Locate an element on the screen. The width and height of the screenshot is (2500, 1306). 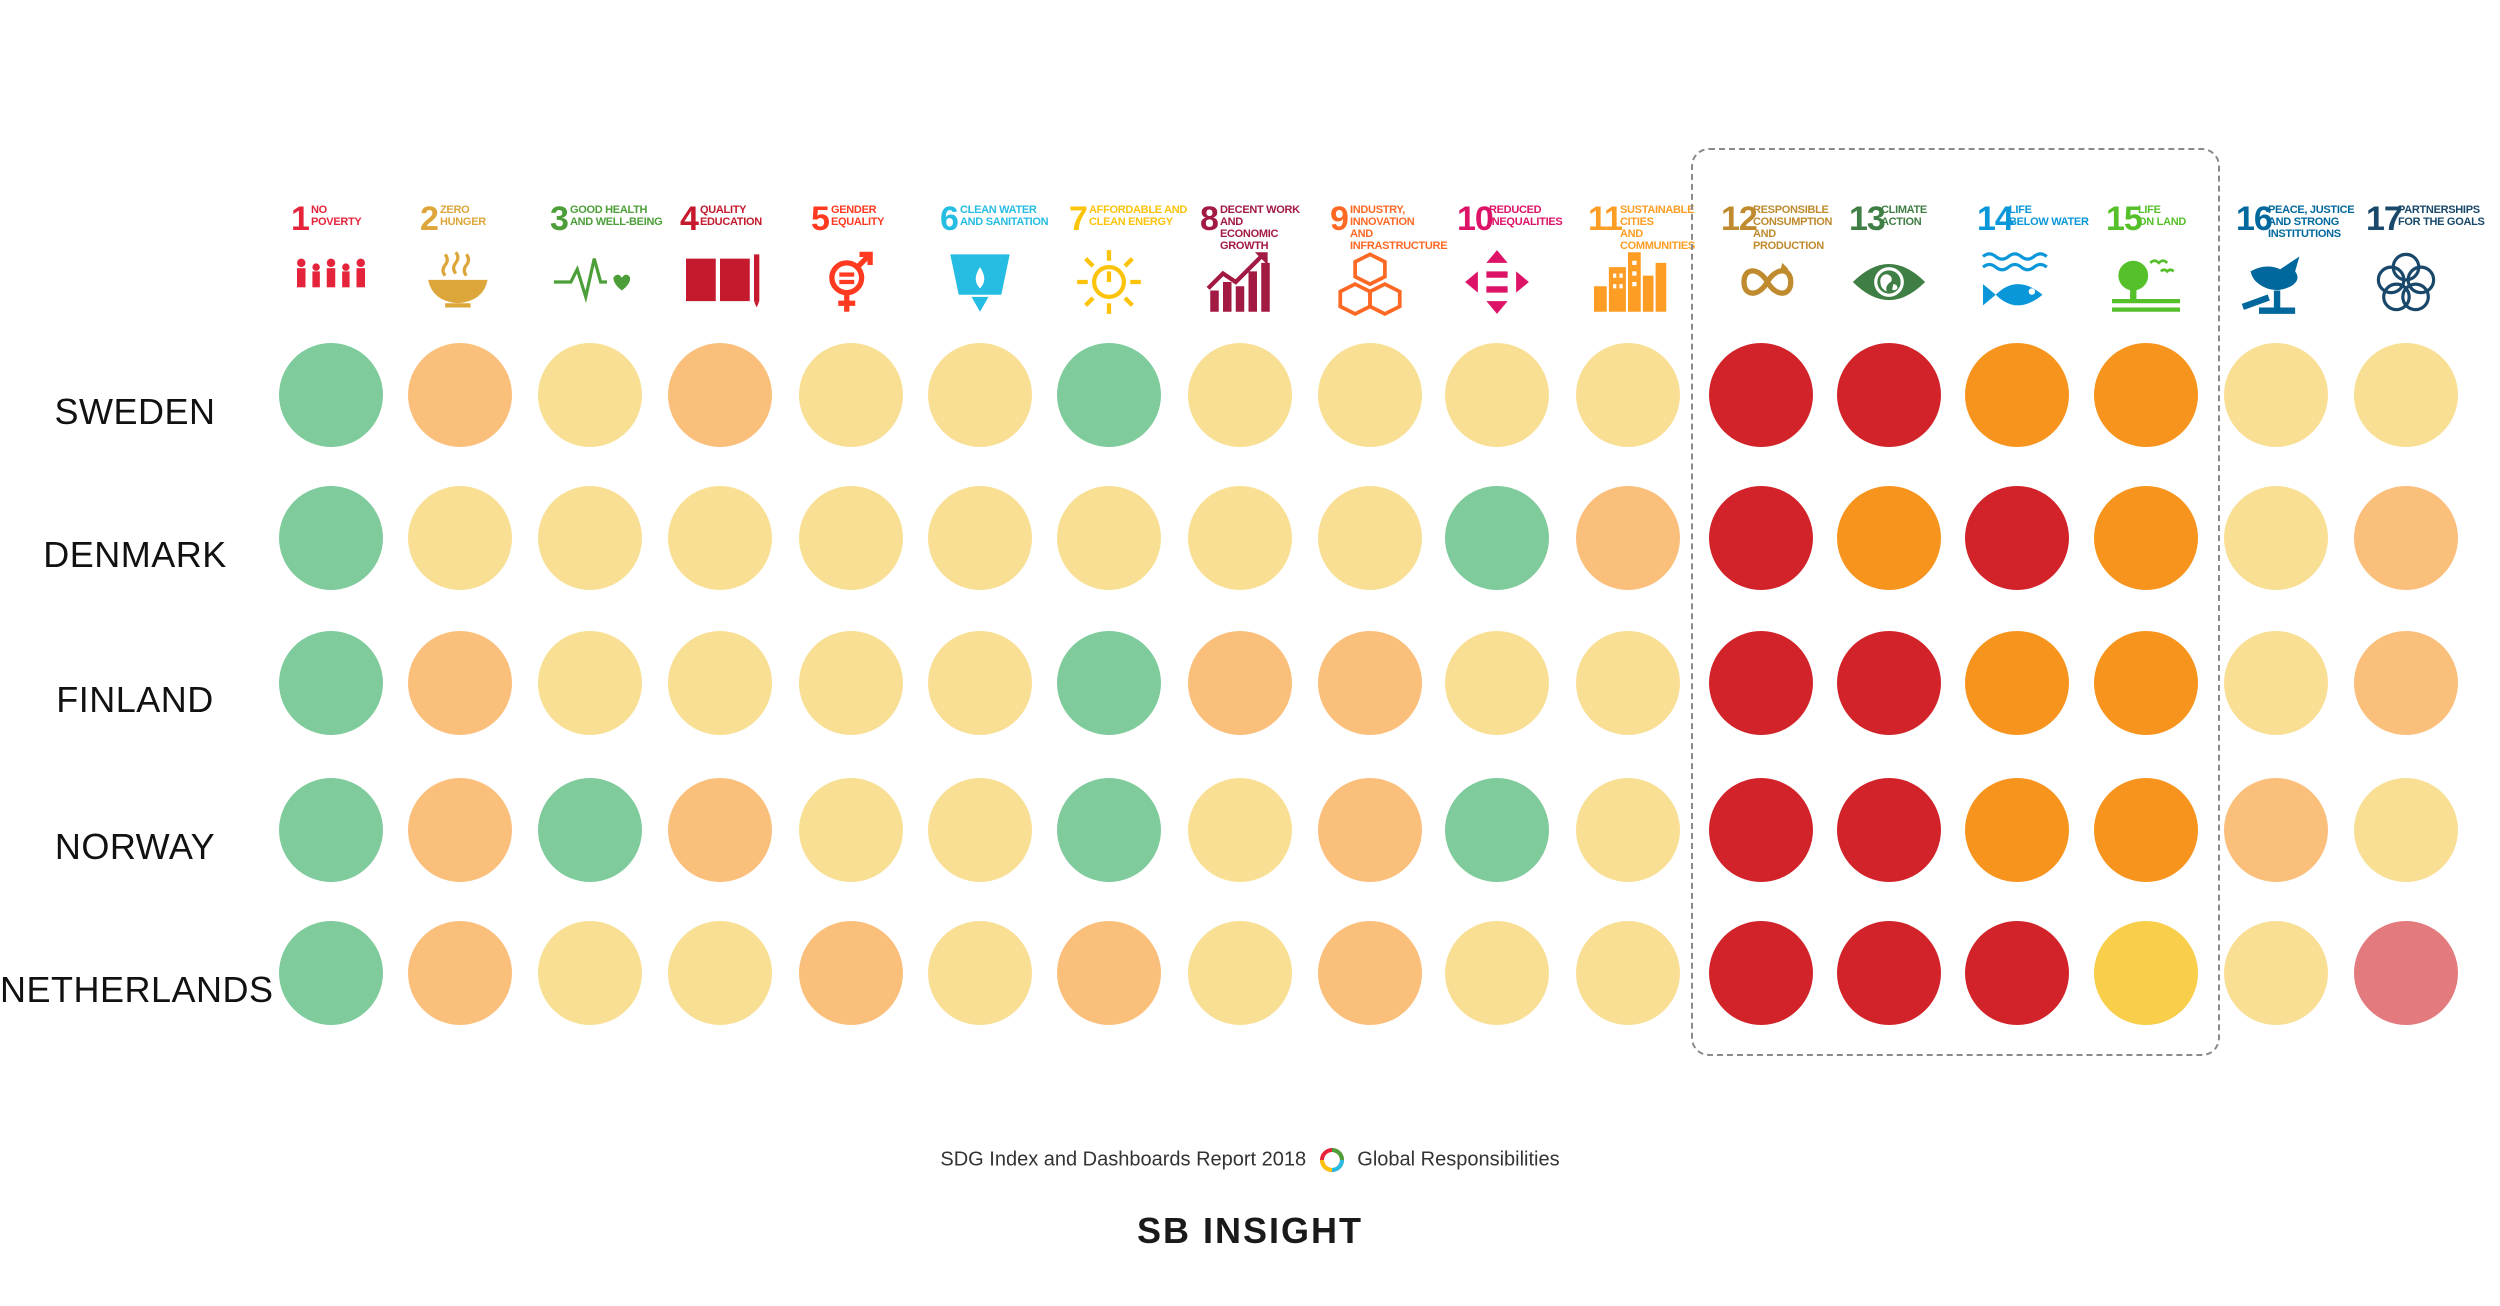
goal-header-3: 3 GOOD HEALTH AND WELL-BEING is located at coordinates (610, 255).